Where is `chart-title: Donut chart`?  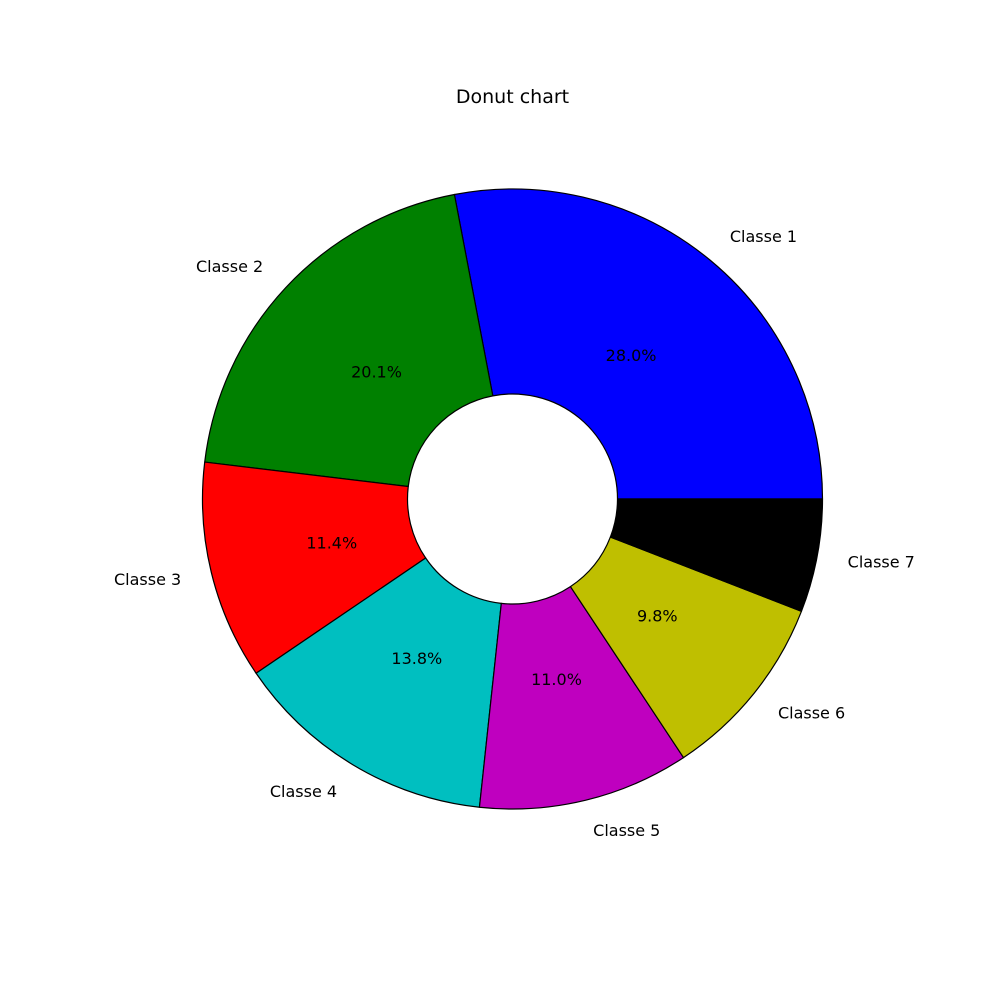
chart-title: Donut chart is located at coordinates (512, 97).